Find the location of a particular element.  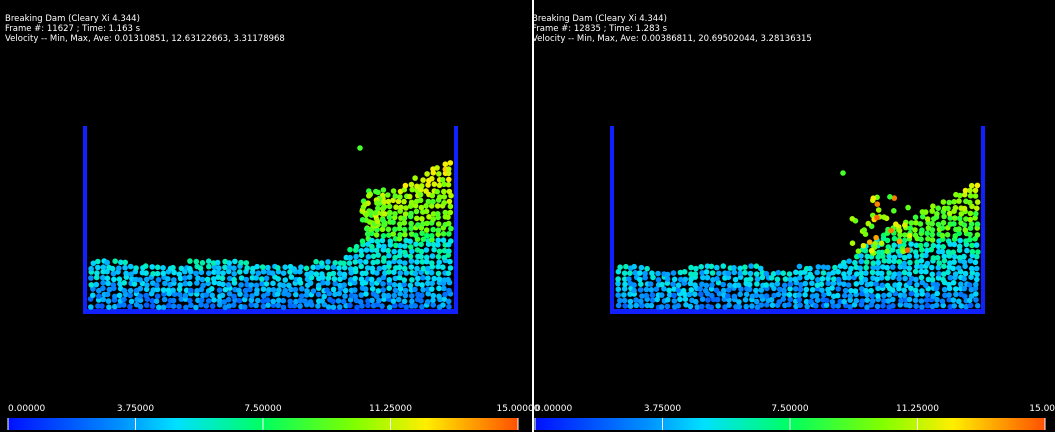

colorbar-label: 11.25000 is located at coordinates (917, 409).